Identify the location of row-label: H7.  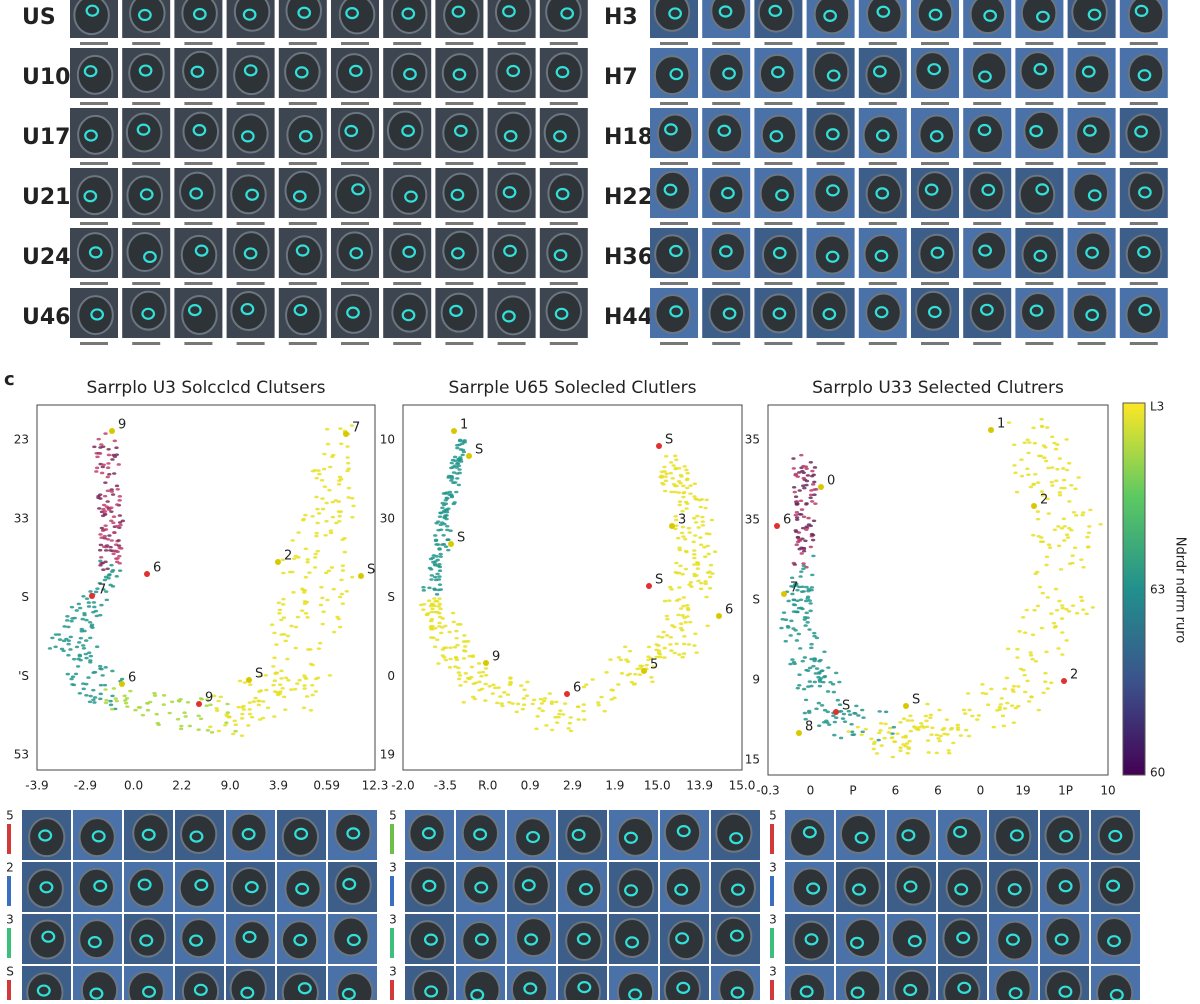
(621, 77).